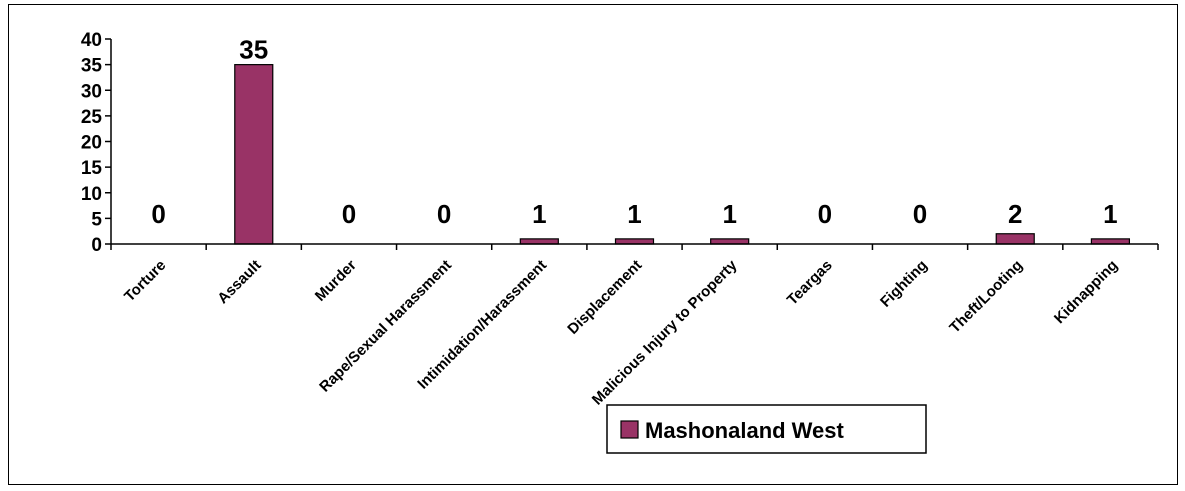 The height and width of the screenshot is (491, 1185). I want to click on x-tick-label: Teargas, so click(810, 283).